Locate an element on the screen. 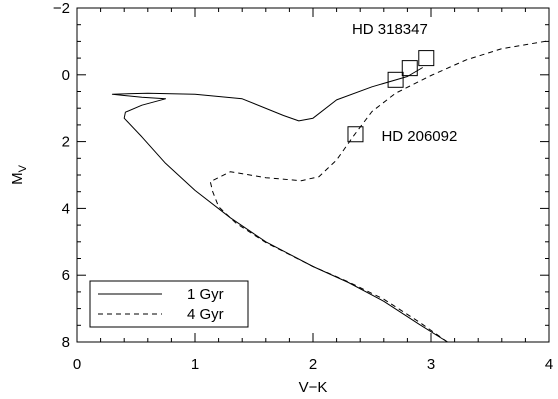 Image resolution: width=558 pixels, height=399 pixels. x-tick-label: 0 is located at coordinates (77, 364).